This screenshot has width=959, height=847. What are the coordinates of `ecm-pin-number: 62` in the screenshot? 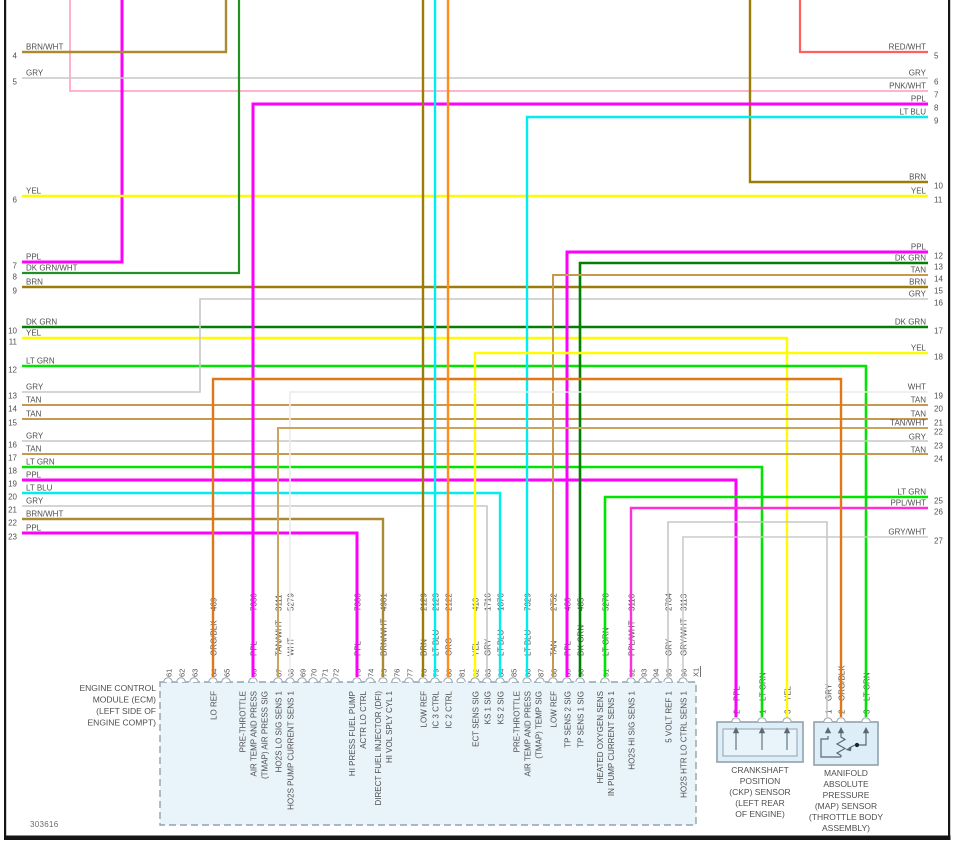 It's located at (182, 673).